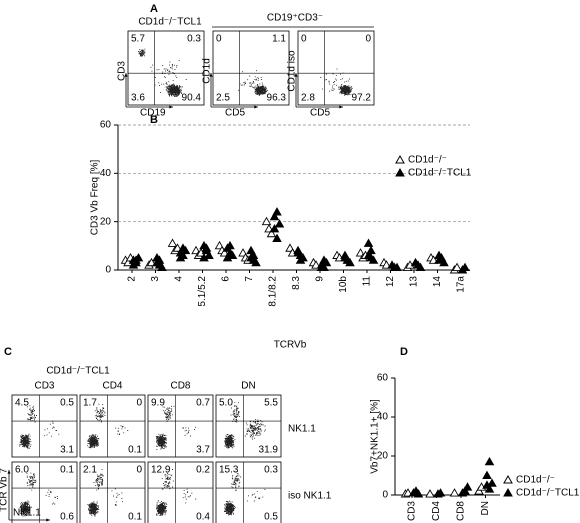 The height and width of the screenshot is (523, 580). Describe the element at coordinates (194, 39) in the screenshot. I see `quadrant-value: 0.3` at that location.